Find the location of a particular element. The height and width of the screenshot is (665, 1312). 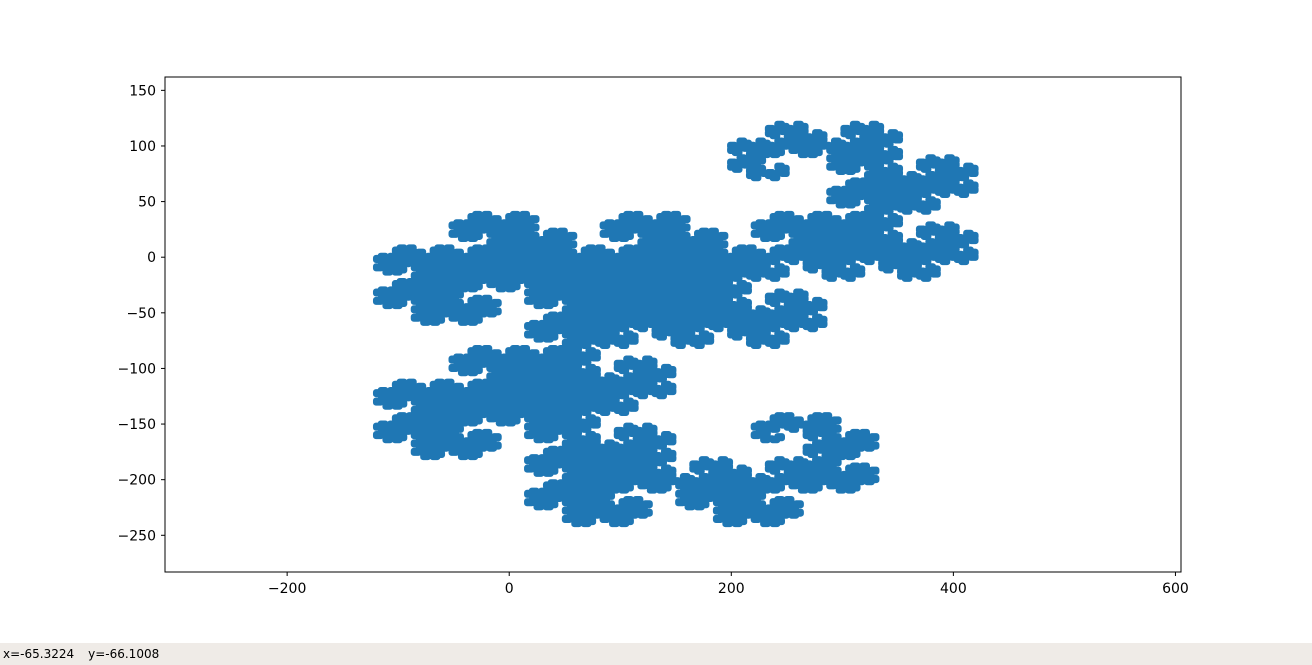

x-axis: −200 0 200 400 600 is located at coordinates (728, 584).